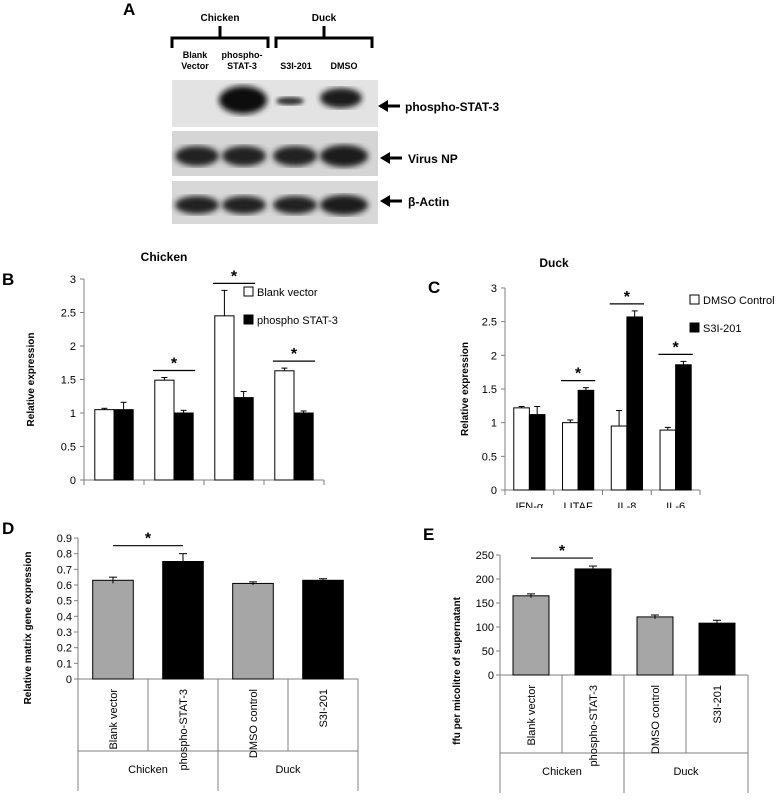 Image resolution: width=778 pixels, height=806 pixels. I want to click on x-tick-label: IFN-α, so click(530, 504).